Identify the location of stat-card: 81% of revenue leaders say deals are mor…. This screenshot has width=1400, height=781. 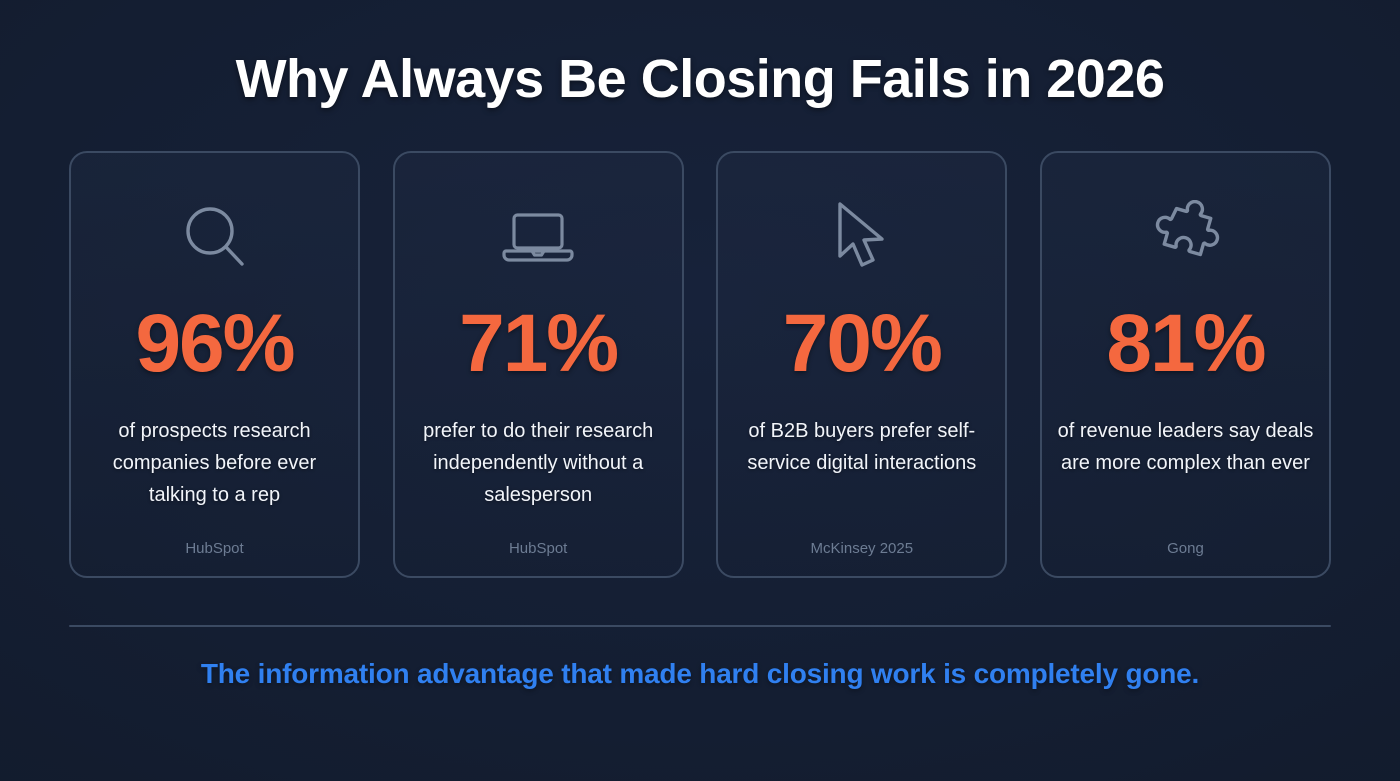
(1185, 365).